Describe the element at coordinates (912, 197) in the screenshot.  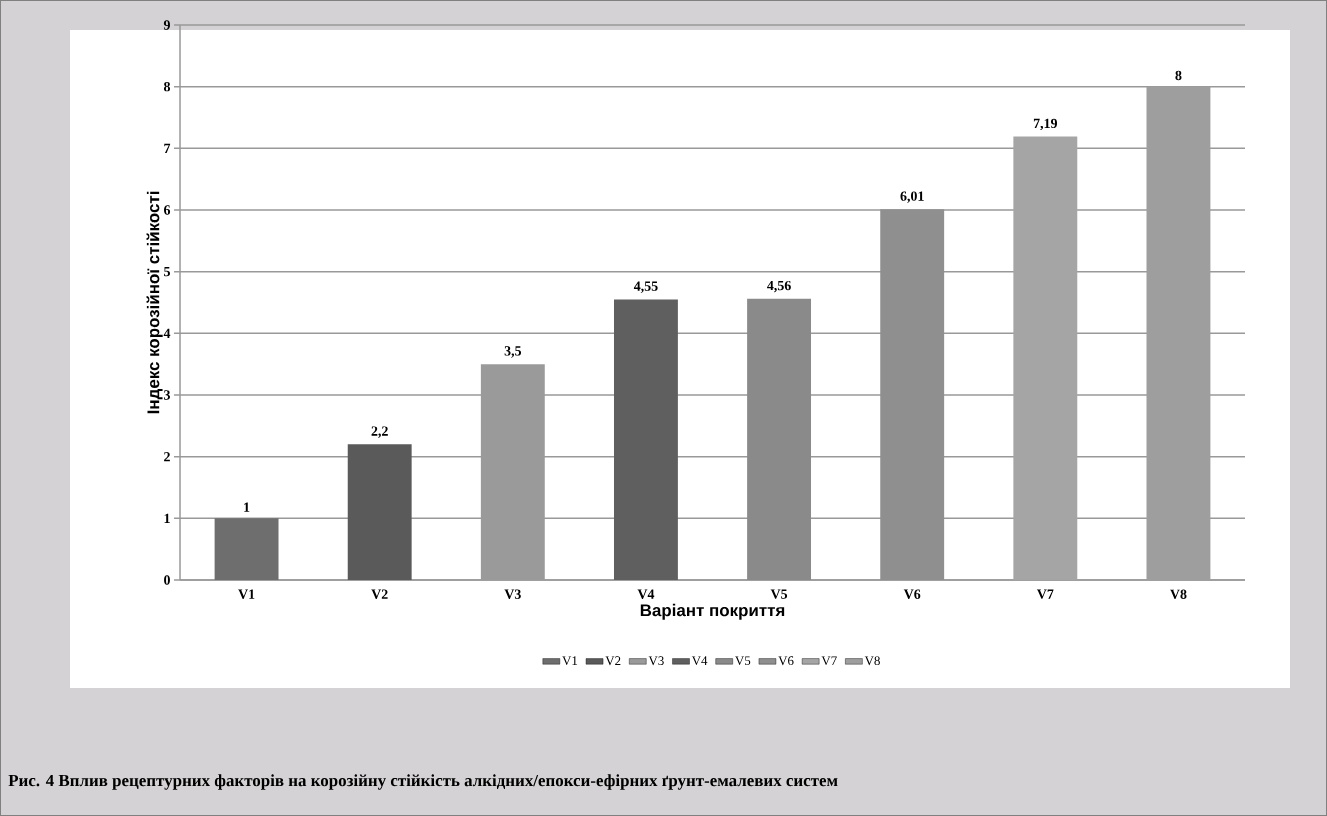
I see `data-label: 6,01` at that location.